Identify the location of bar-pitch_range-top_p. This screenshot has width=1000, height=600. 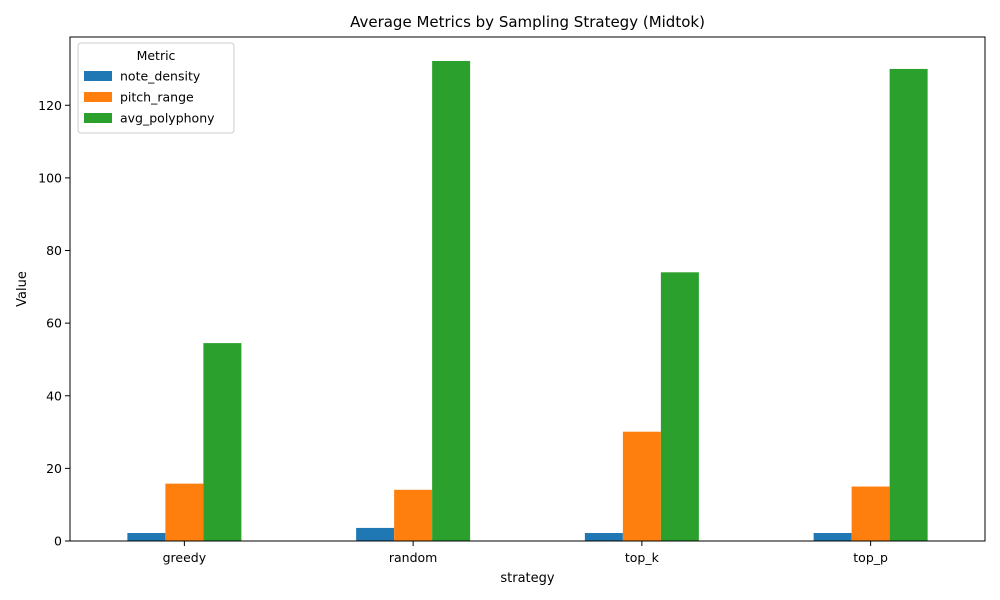
(870, 513).